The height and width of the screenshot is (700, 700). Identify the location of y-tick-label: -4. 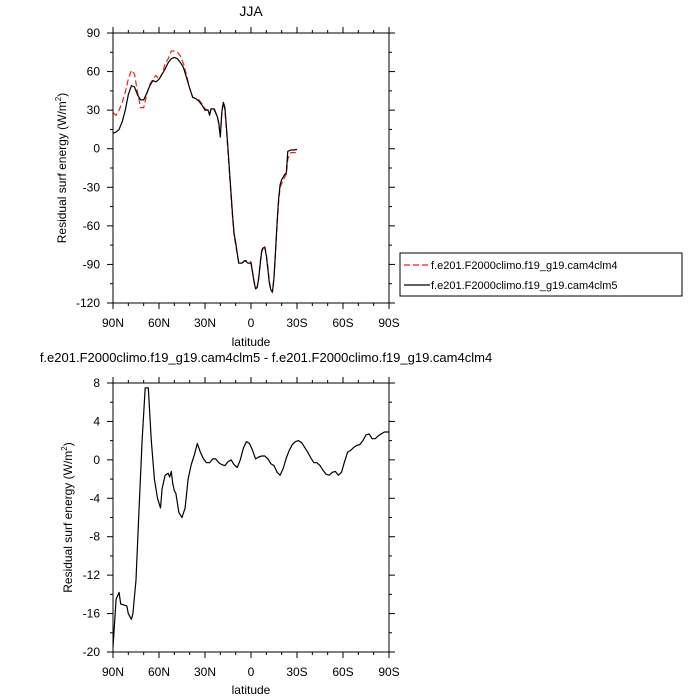
(94, 498).